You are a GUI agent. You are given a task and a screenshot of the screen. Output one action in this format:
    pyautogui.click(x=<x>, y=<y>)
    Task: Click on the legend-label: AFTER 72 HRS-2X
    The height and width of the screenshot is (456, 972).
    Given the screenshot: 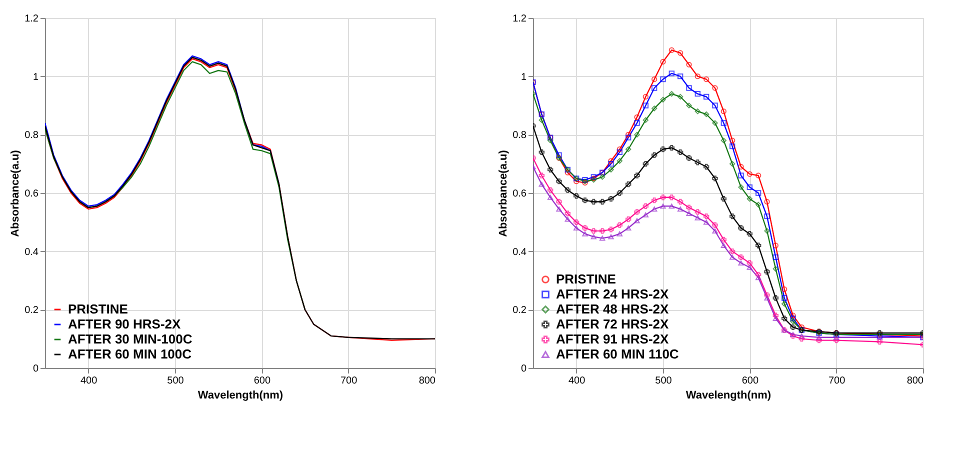 What is the action you would take?
    pyautogui.click(x=613, y=324)
    